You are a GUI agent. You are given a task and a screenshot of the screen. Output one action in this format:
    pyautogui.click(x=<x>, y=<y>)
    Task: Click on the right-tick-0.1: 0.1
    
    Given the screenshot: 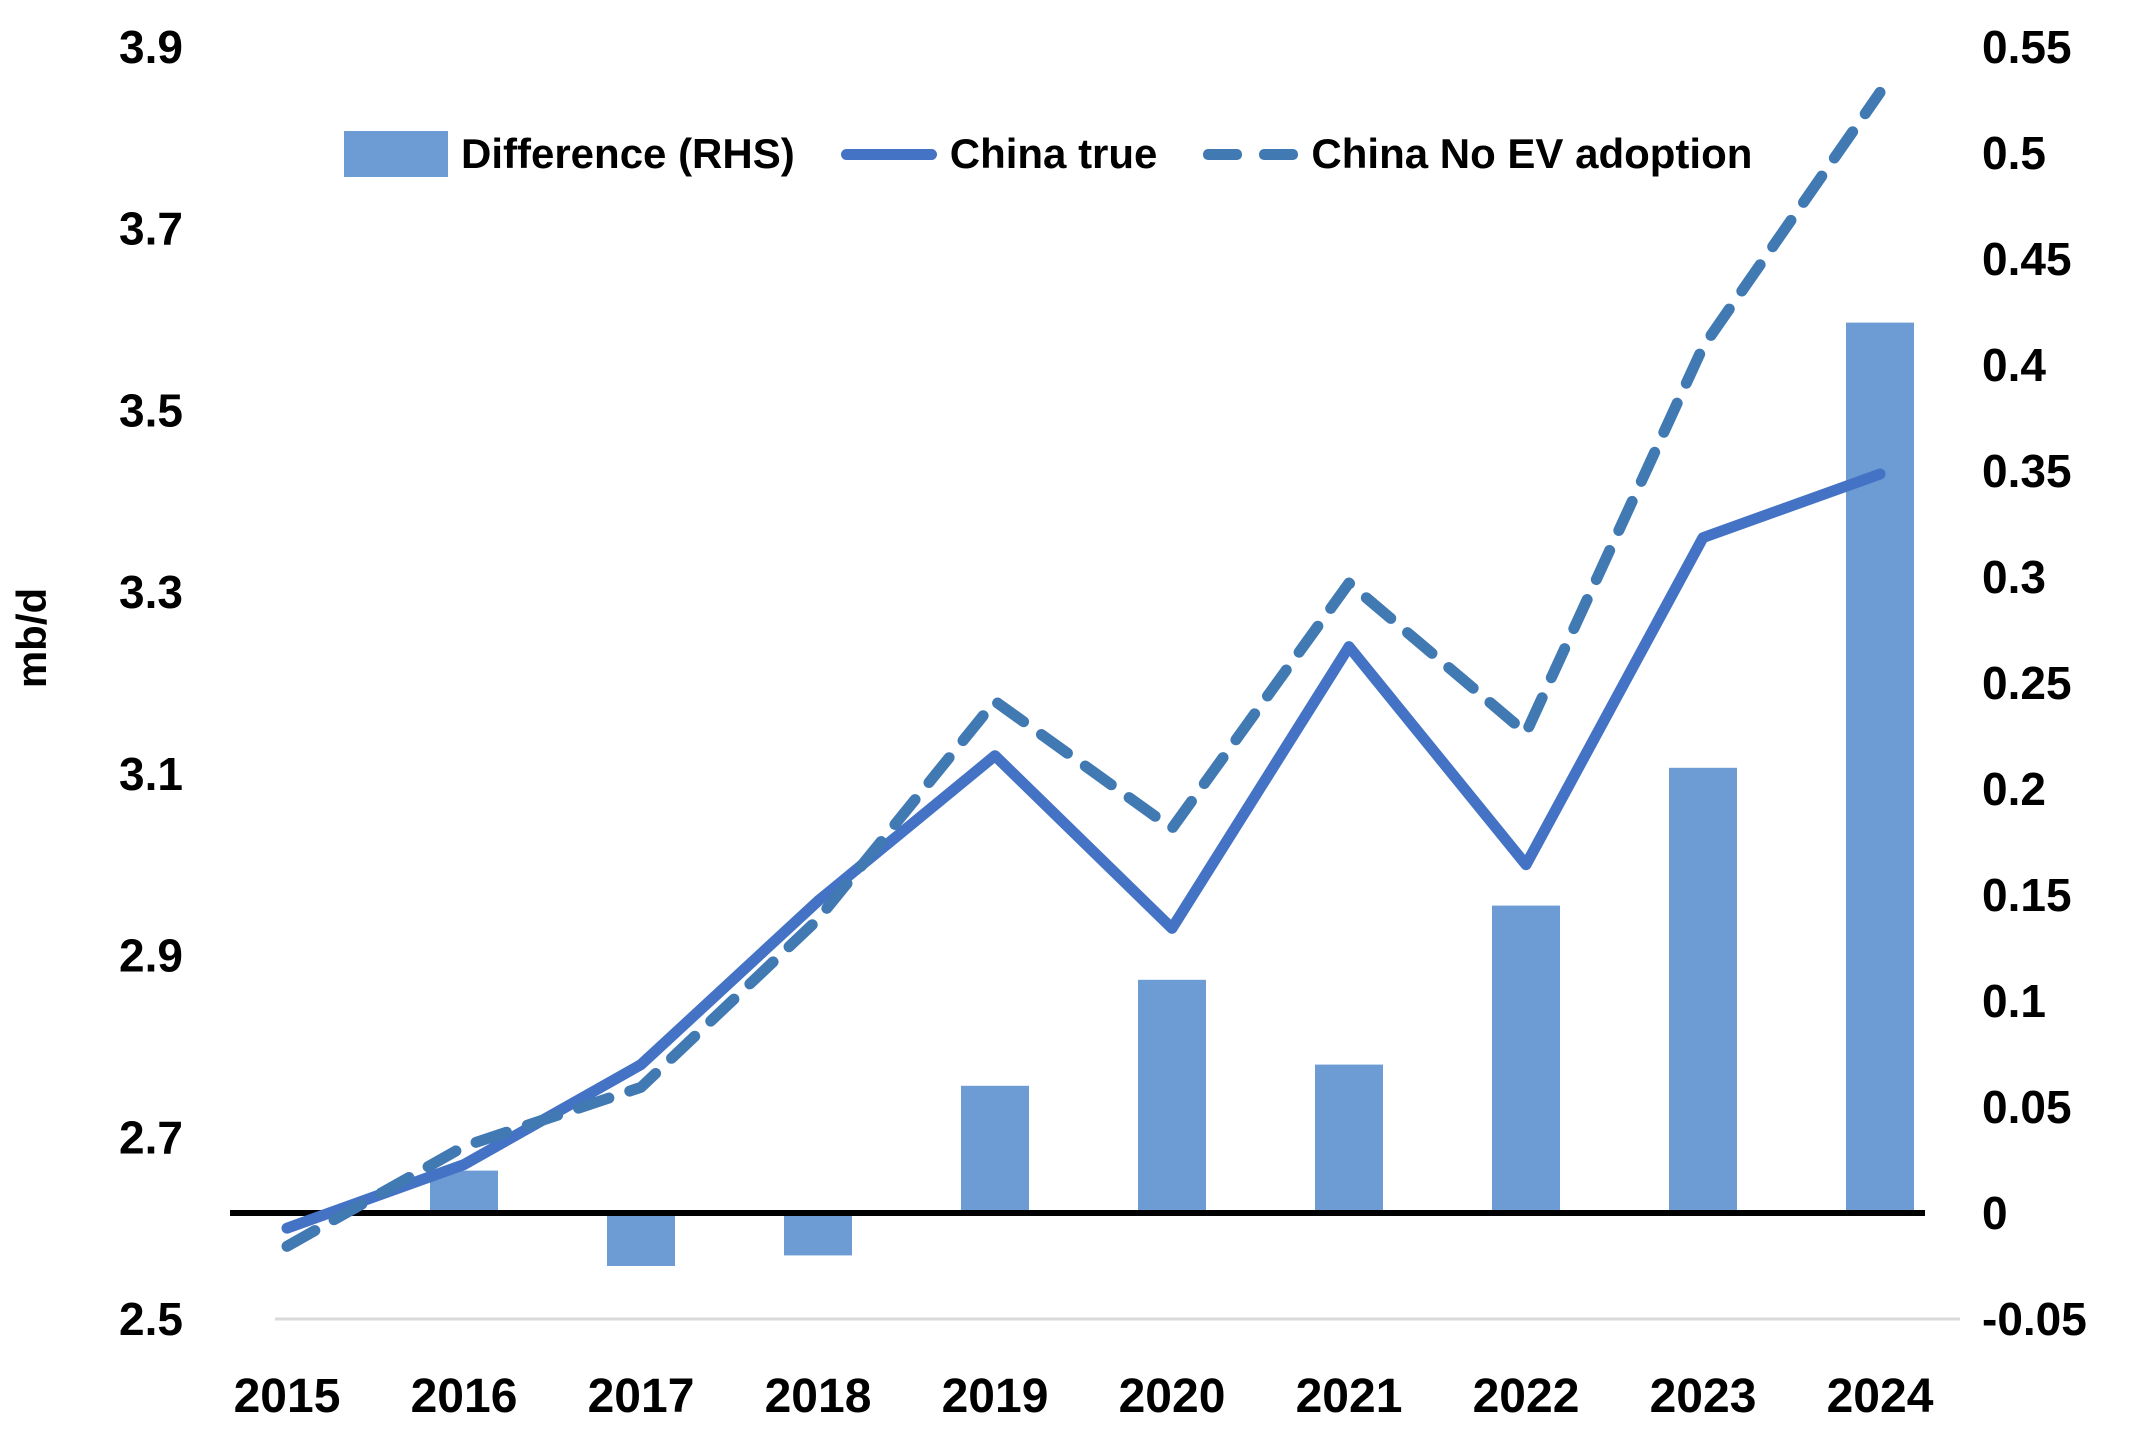 What is the action you would take?
    pyautogui.click(x=2014, y=1001)
    